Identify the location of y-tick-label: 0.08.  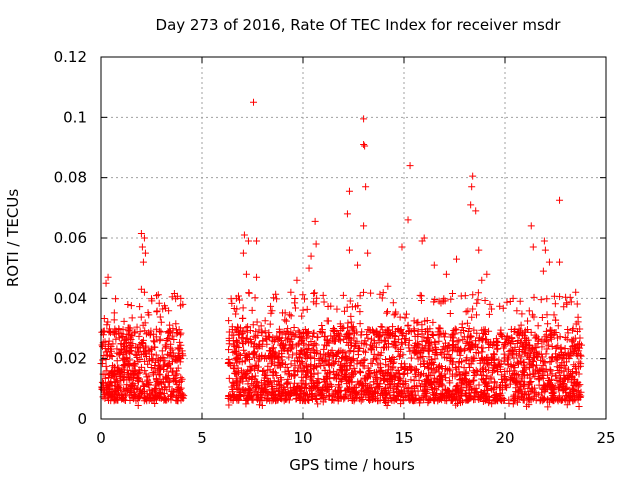
(70, 178).